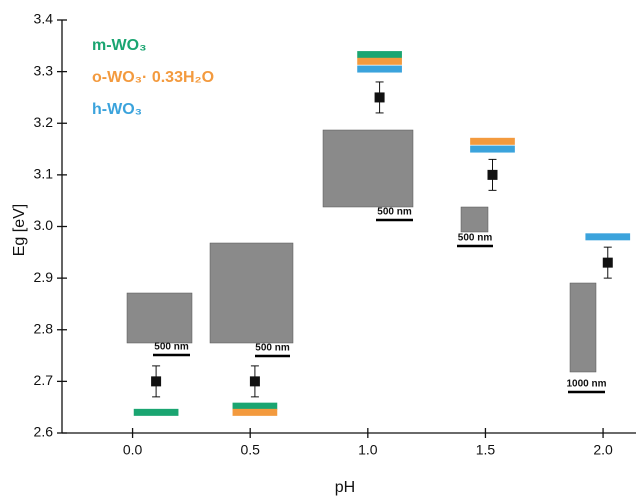 The height and width of the screenshot is (500, 636). Describe the element at coordinates (133, 450) in the screenshot. I see `x-tick-label: 0.0` at that location.